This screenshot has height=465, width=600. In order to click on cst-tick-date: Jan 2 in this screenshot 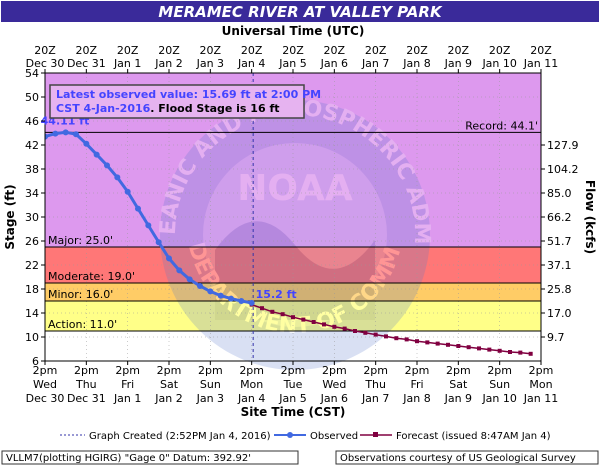, I will do `click(168, 398)`.